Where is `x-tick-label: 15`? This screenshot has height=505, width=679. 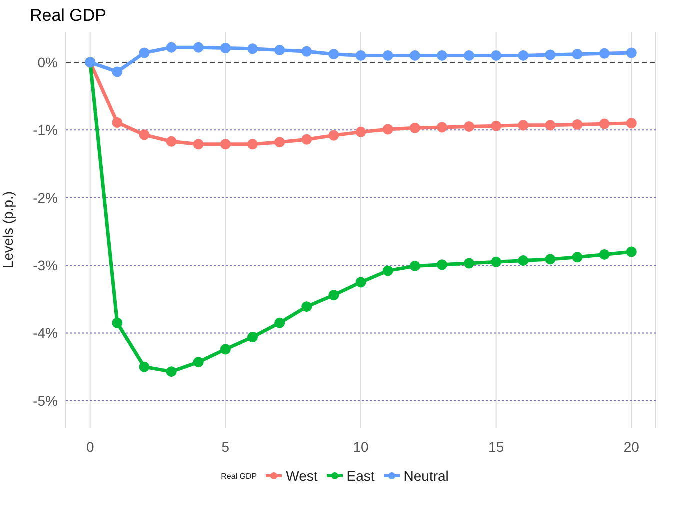
x-tick-label: 15 is located at coordinates (496, 446).